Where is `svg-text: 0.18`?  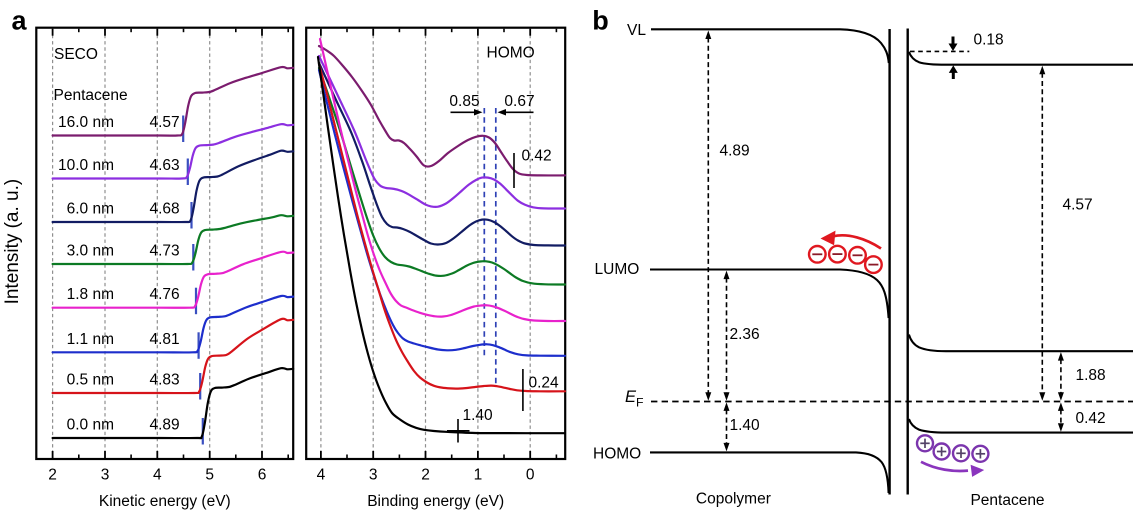 svg-text: 0.18 is located at coordinates (989, 40).